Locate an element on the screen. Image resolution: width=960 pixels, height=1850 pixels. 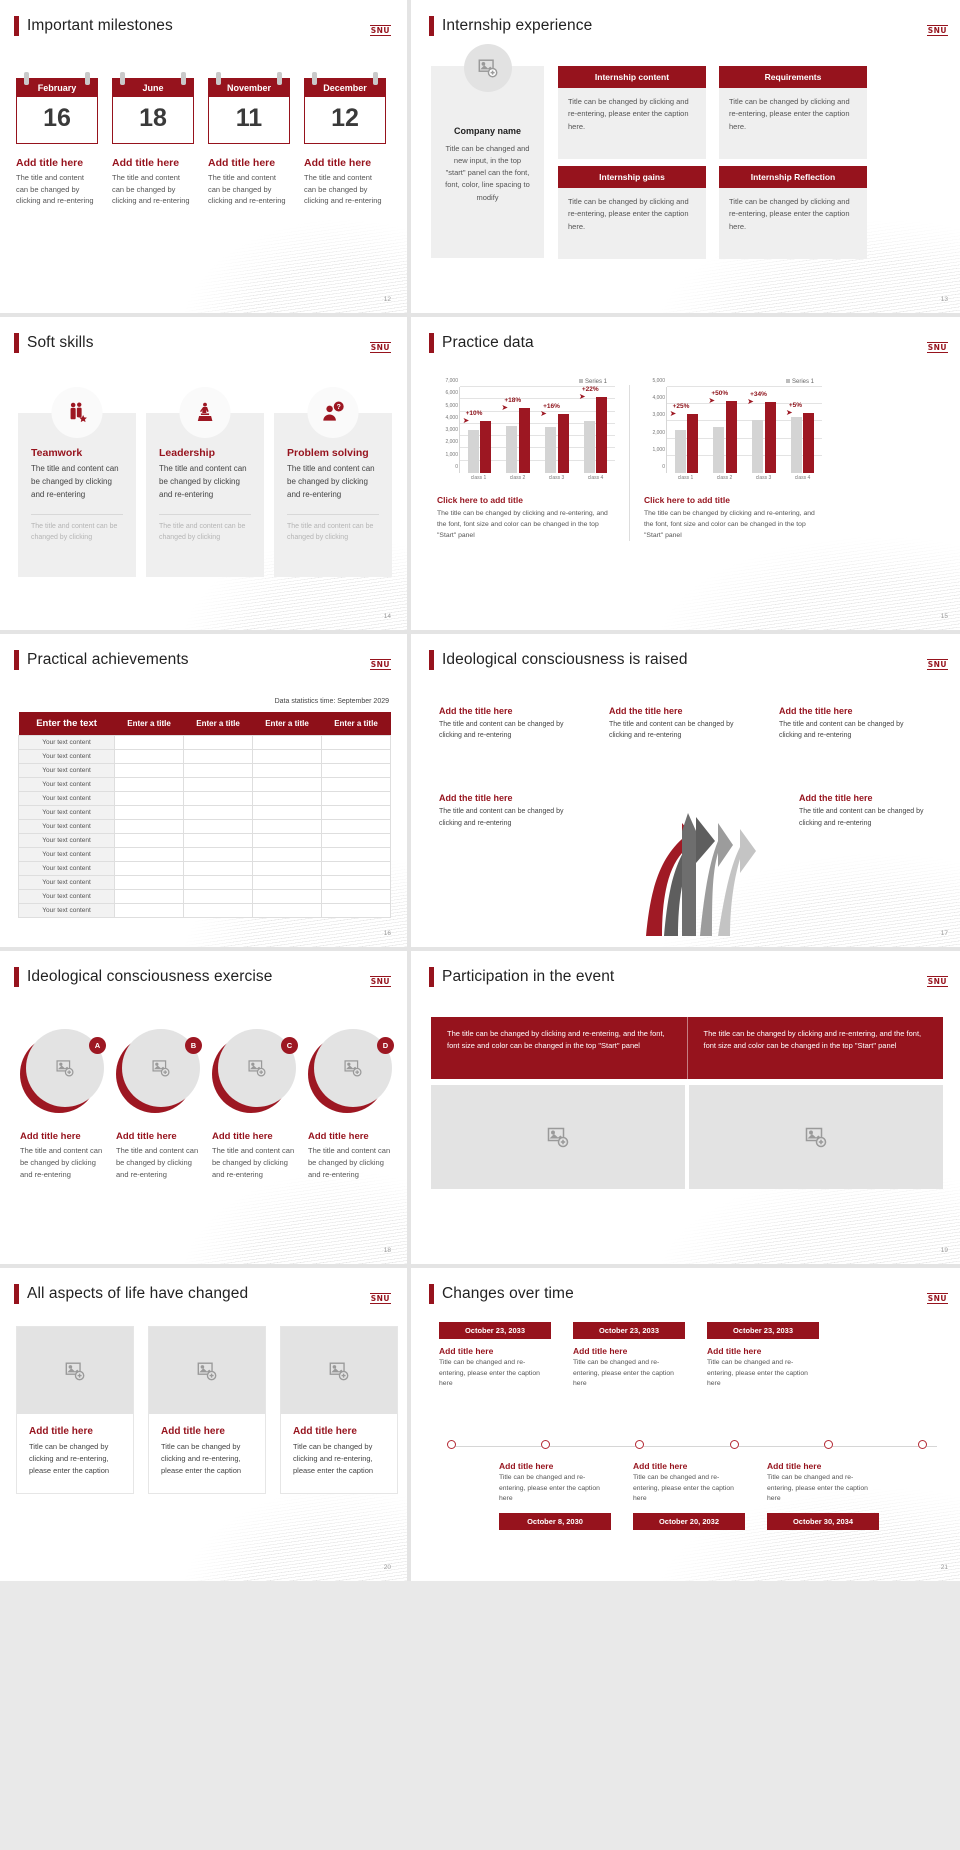
bar-series2 is located at coordinates (809, 442).